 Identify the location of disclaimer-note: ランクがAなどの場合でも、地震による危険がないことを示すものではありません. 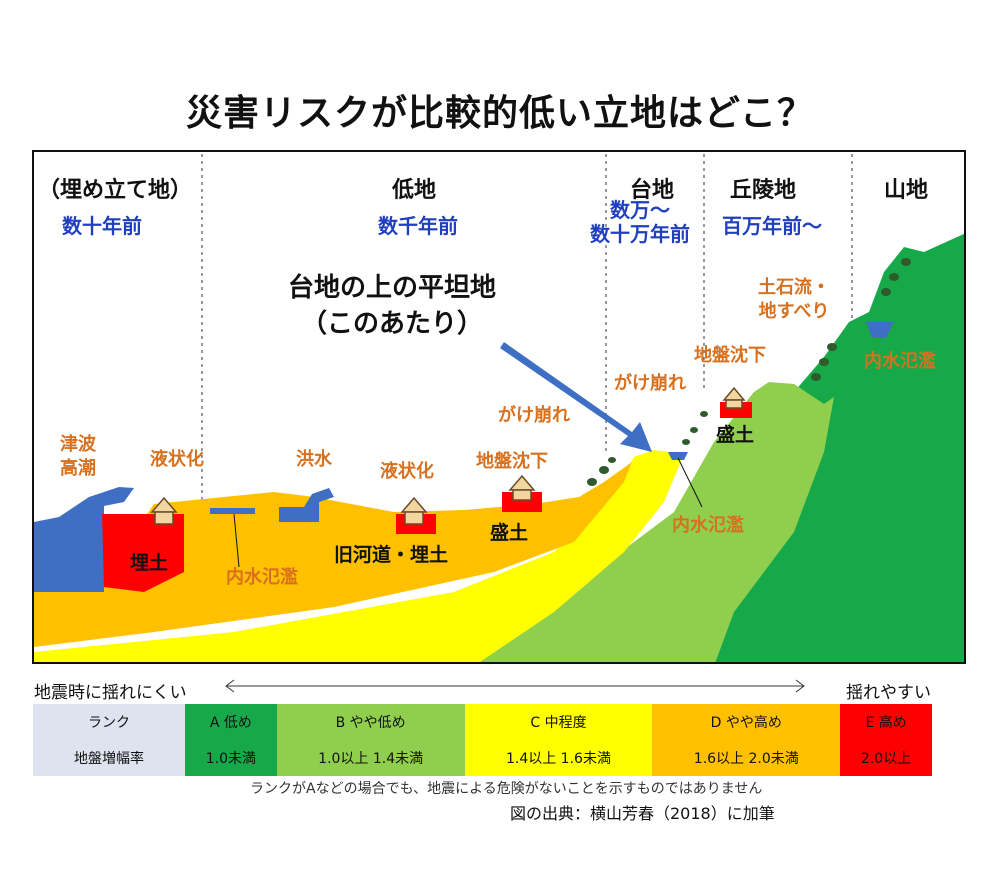
(506, 789).